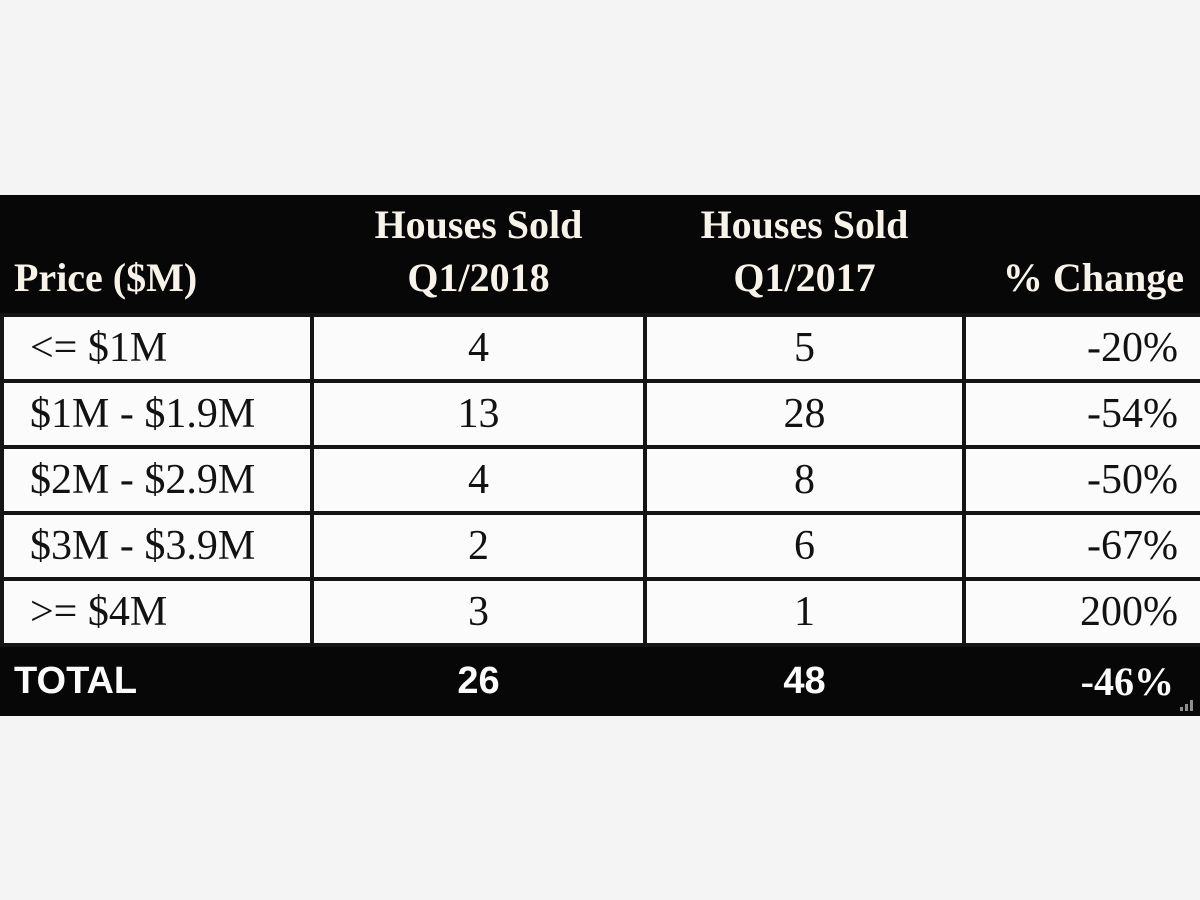  Describe the element at coordinates (478, 278) in the screenshot. I see `header-sold-2018-line2: Q1/2018` at that location.